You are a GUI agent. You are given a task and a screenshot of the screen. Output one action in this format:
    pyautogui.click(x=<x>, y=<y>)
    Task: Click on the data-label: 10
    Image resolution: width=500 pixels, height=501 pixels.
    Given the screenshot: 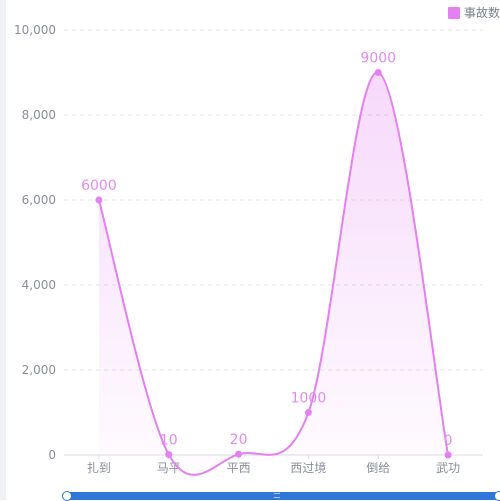 What is the action you would take?
    pyautogui.click(x=169, y=441)
    